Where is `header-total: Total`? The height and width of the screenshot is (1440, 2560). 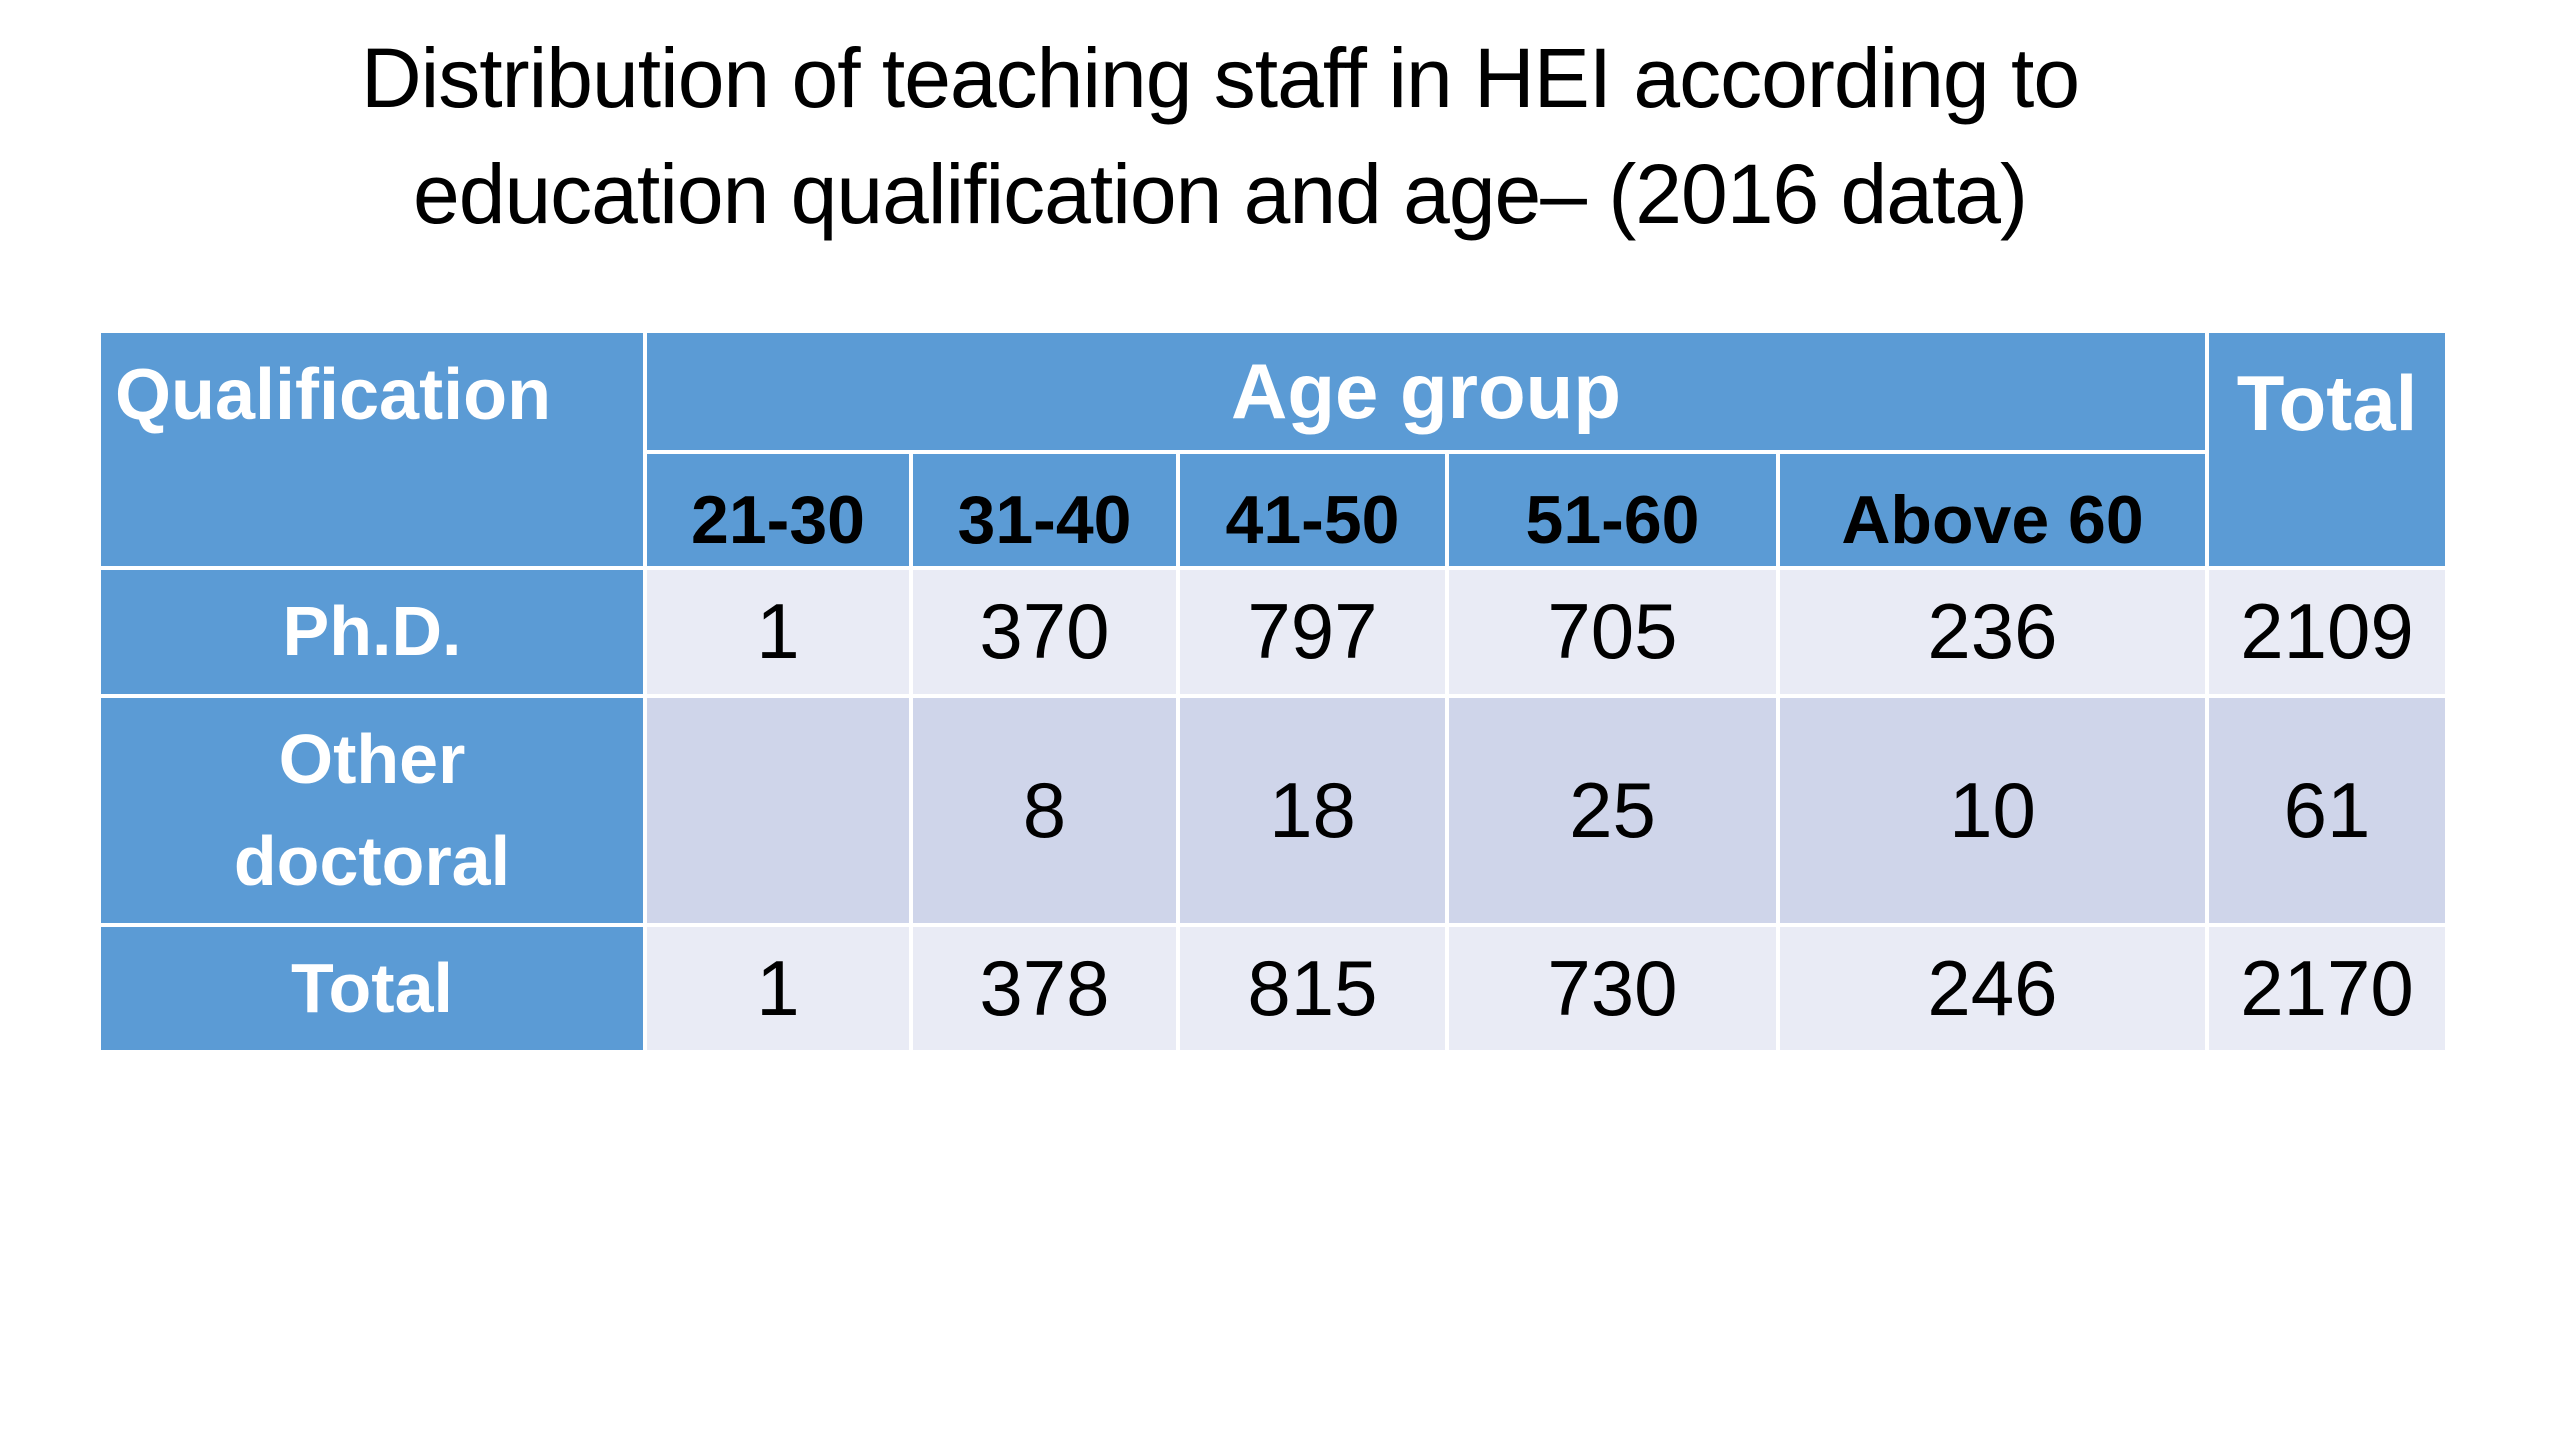
header-total: Total is located at coordinates (2327, 449).